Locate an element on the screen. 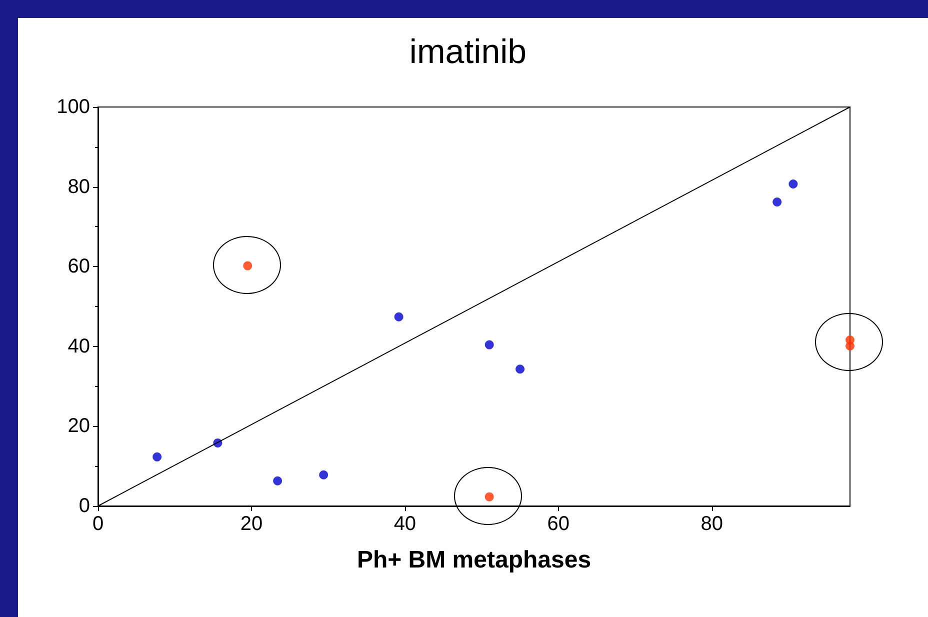 The image size is (928, 617). x-tick-label: 80 is located at coordinates (712, 524).